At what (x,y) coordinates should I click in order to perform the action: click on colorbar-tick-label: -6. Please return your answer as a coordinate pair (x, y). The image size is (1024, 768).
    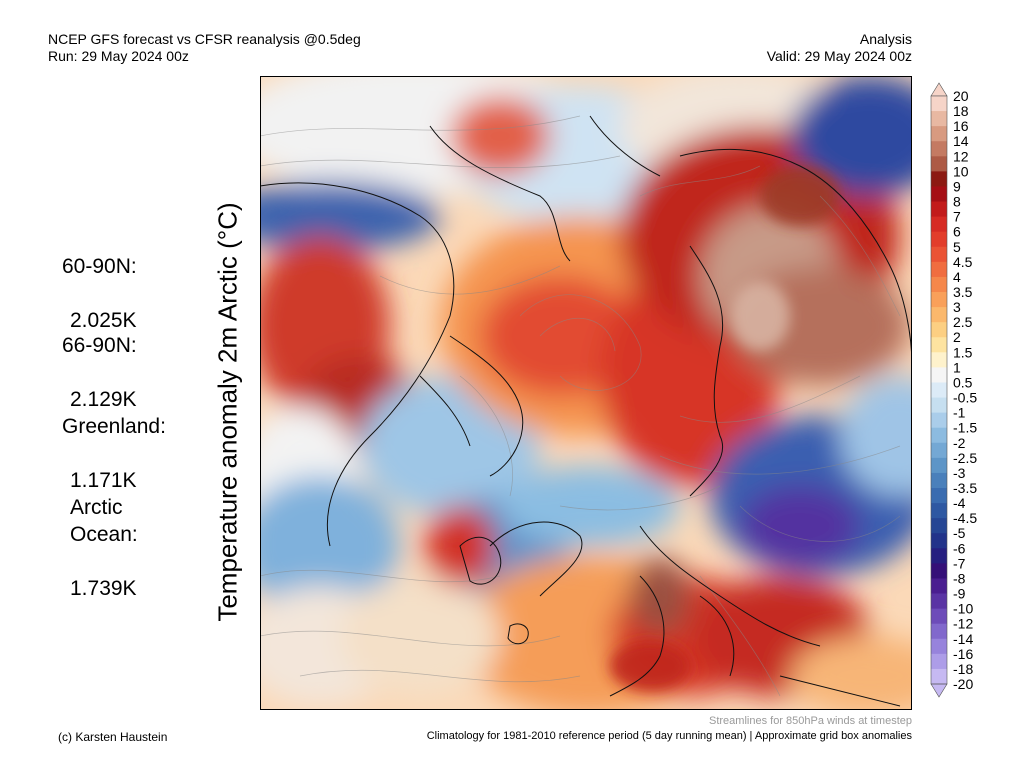
    Looking at the image, I should click on (959, 548).